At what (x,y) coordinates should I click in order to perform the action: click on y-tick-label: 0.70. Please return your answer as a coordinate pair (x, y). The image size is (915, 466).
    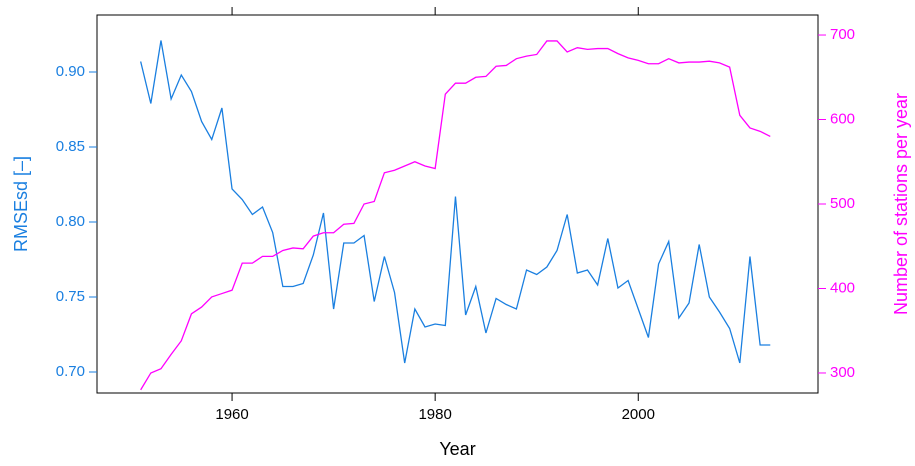
    Looking at the image, I should click on (70, 371).